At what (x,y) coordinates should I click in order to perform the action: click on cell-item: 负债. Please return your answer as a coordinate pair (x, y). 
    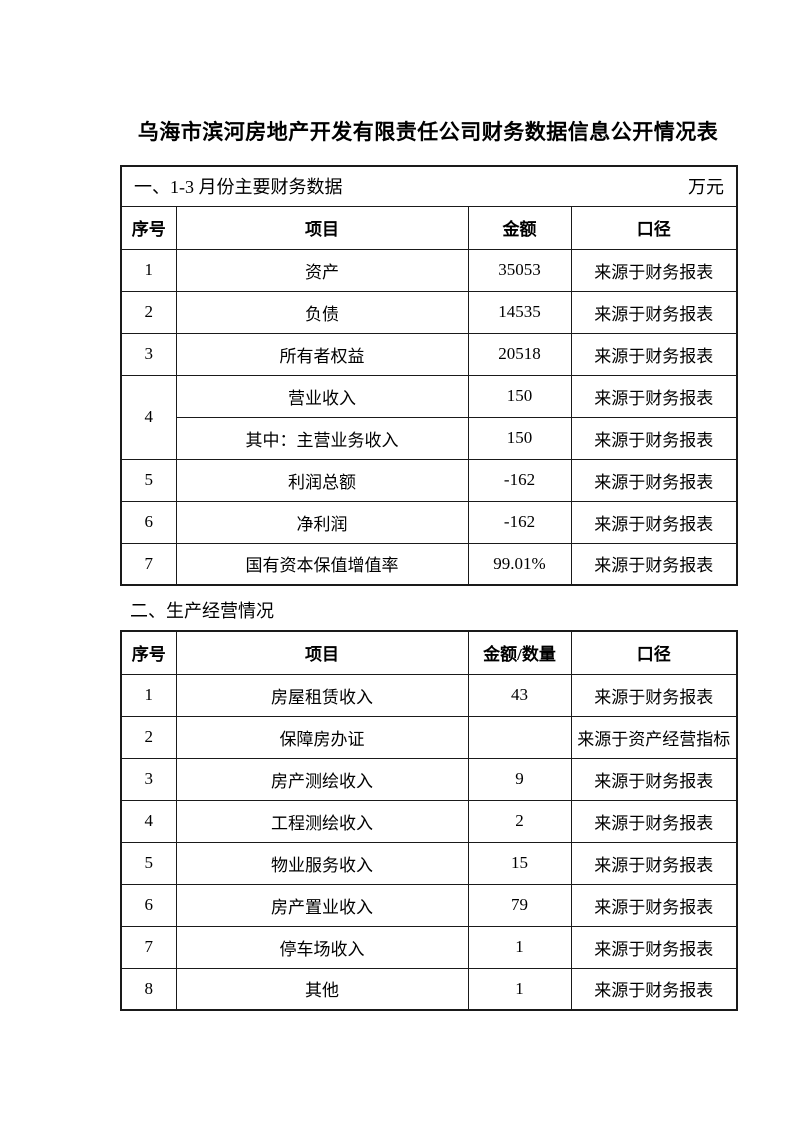
    Looking at the image, I should click on (322, 312).